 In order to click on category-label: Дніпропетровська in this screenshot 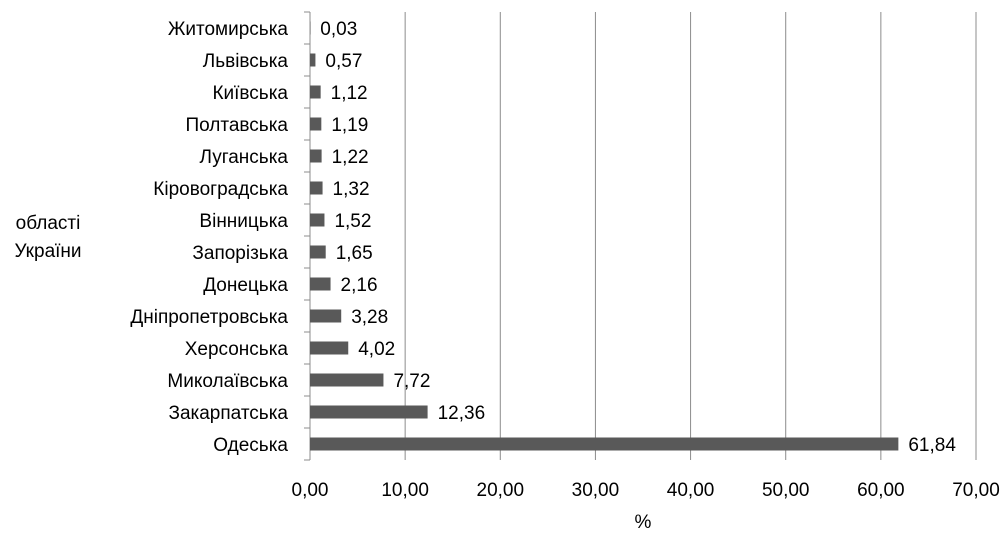, I will do `click(209, 317)`.